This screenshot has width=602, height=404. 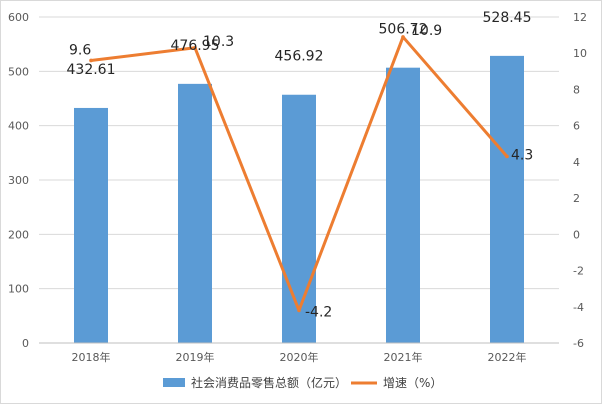 What do you see at coordinates (403, 357) in the screenshot?
I see `x-tick-label: 2021年` at bounding box center [403, 357].